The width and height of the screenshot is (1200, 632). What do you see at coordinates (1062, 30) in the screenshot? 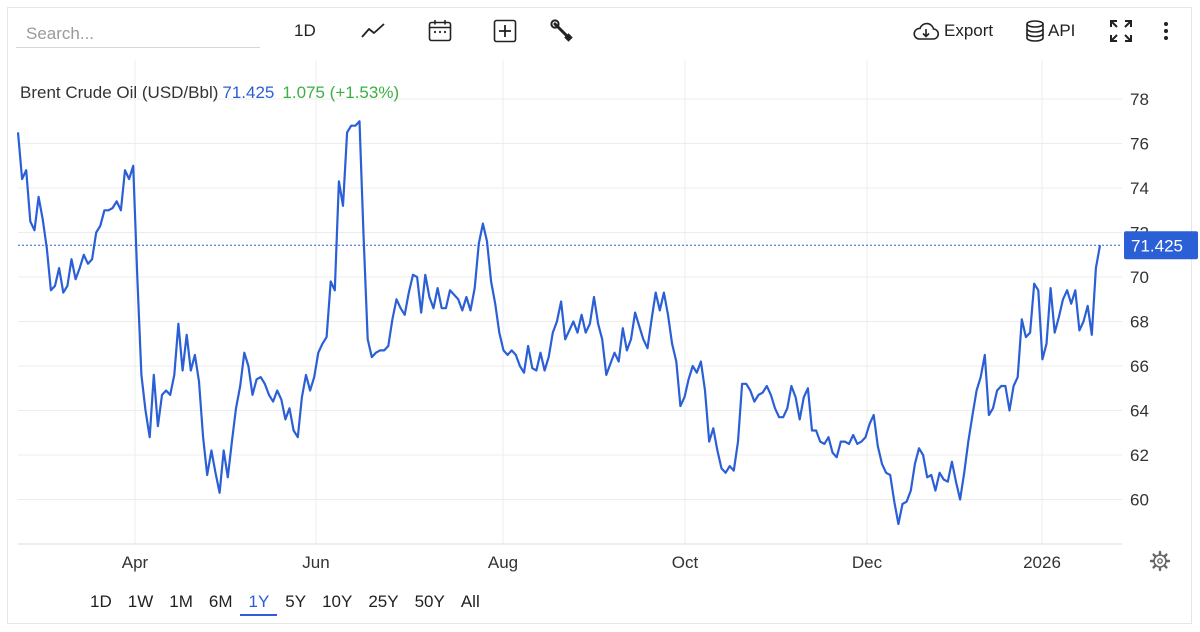
I see `api-label: API` at bounding box center [1062, 30].